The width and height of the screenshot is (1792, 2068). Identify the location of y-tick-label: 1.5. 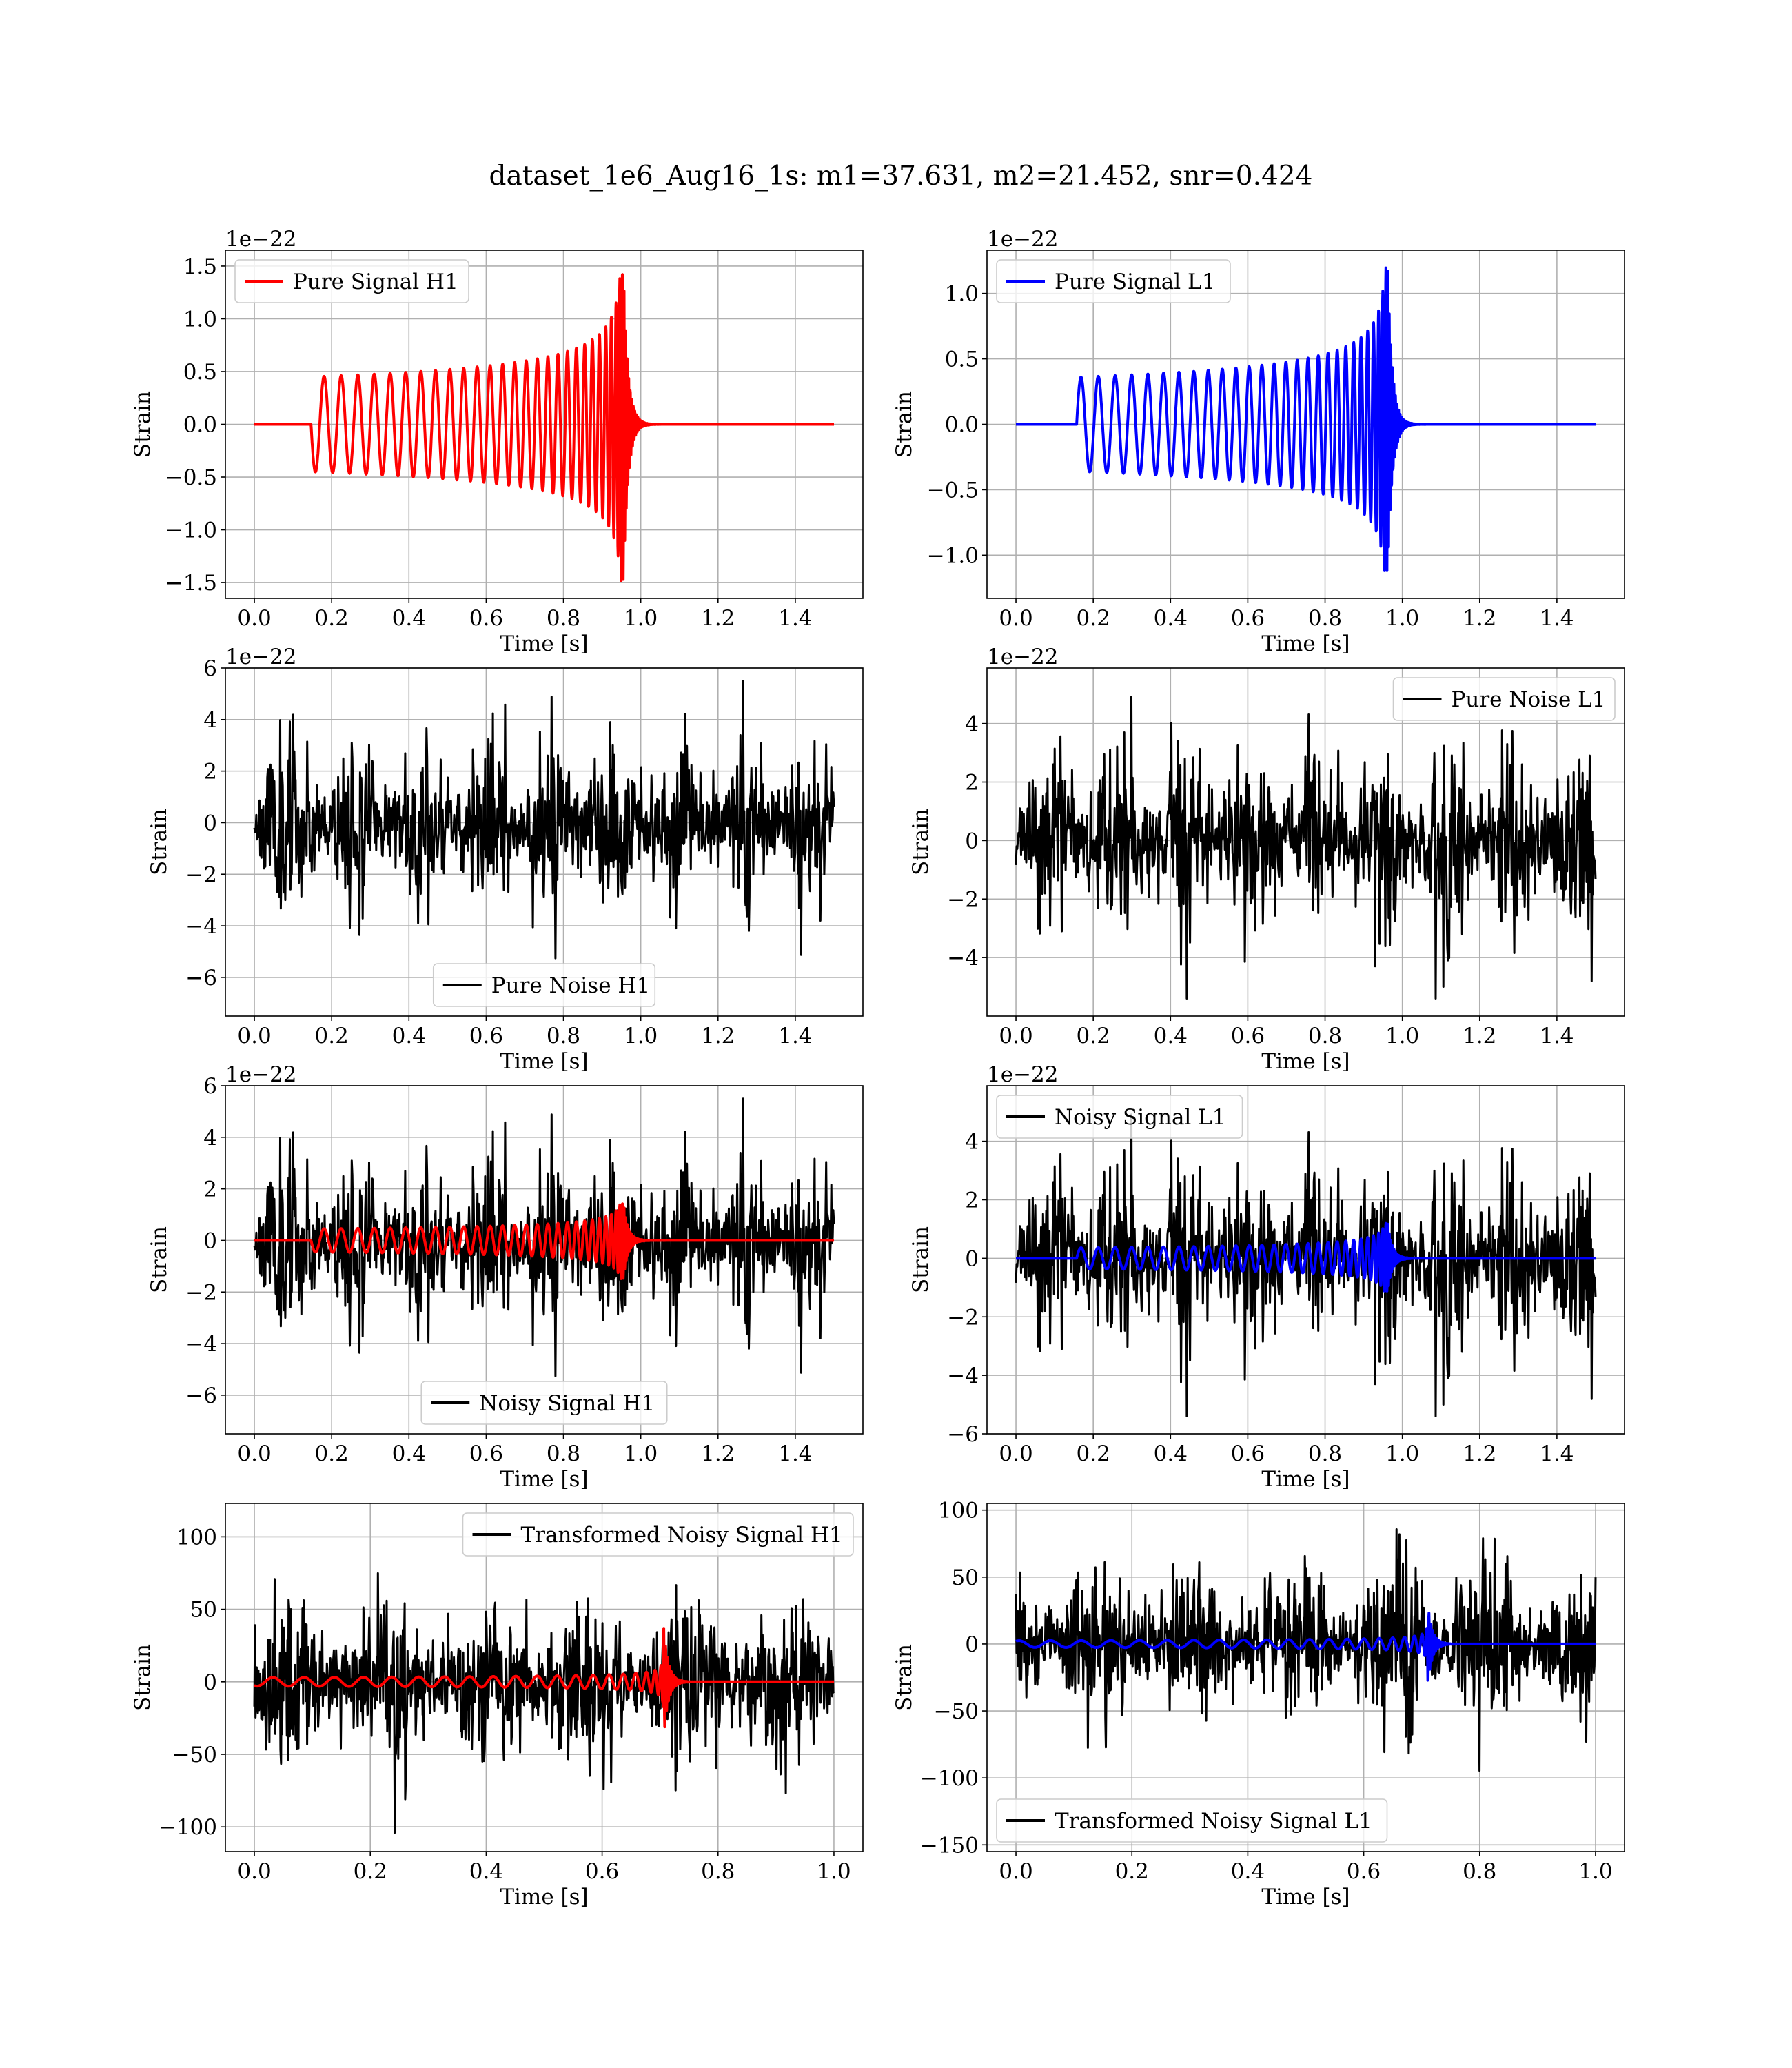
(200, 266).